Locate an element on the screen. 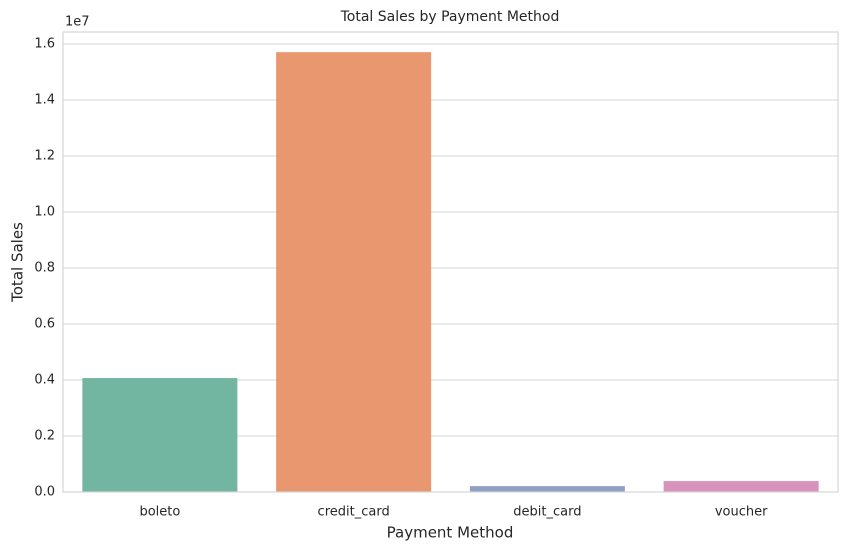 This screenshot has height=550, width=850. y-tick-label: 1.0 is located at coordinates (44, 212).